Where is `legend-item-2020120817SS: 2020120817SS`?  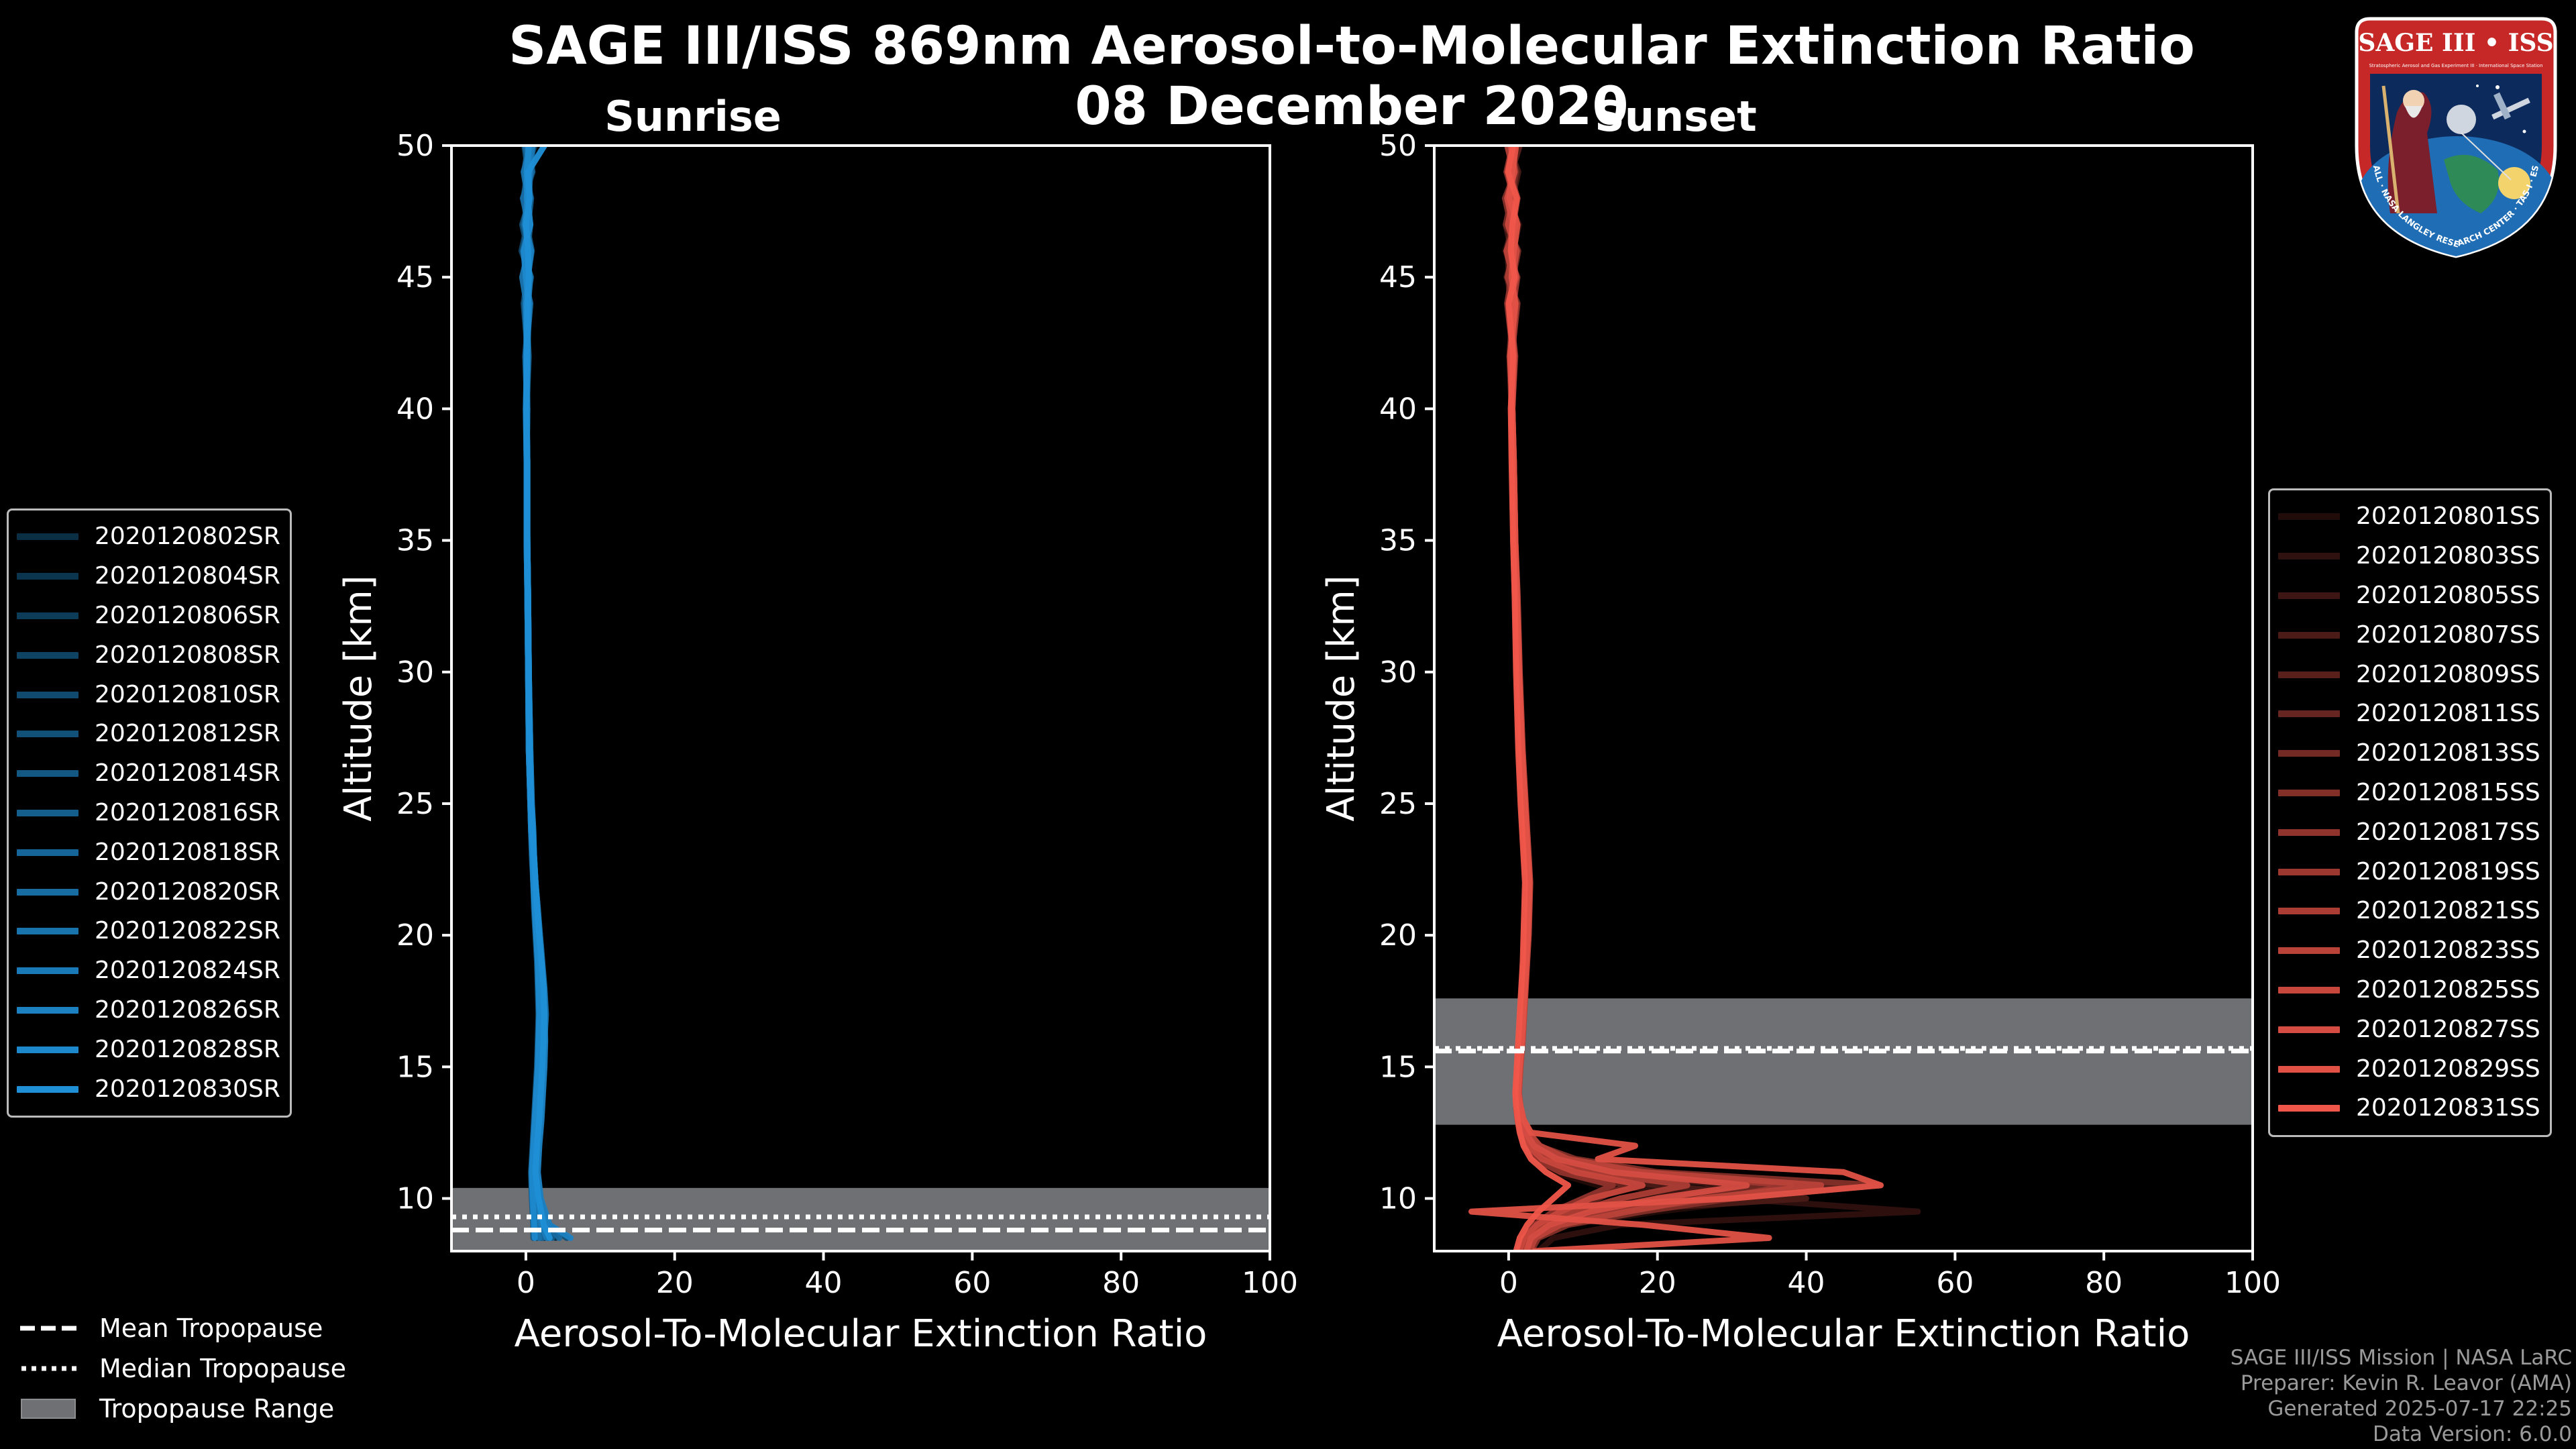
legend-item-2020120817SS: 2020120817SS is located at coordinates (2409, 832).